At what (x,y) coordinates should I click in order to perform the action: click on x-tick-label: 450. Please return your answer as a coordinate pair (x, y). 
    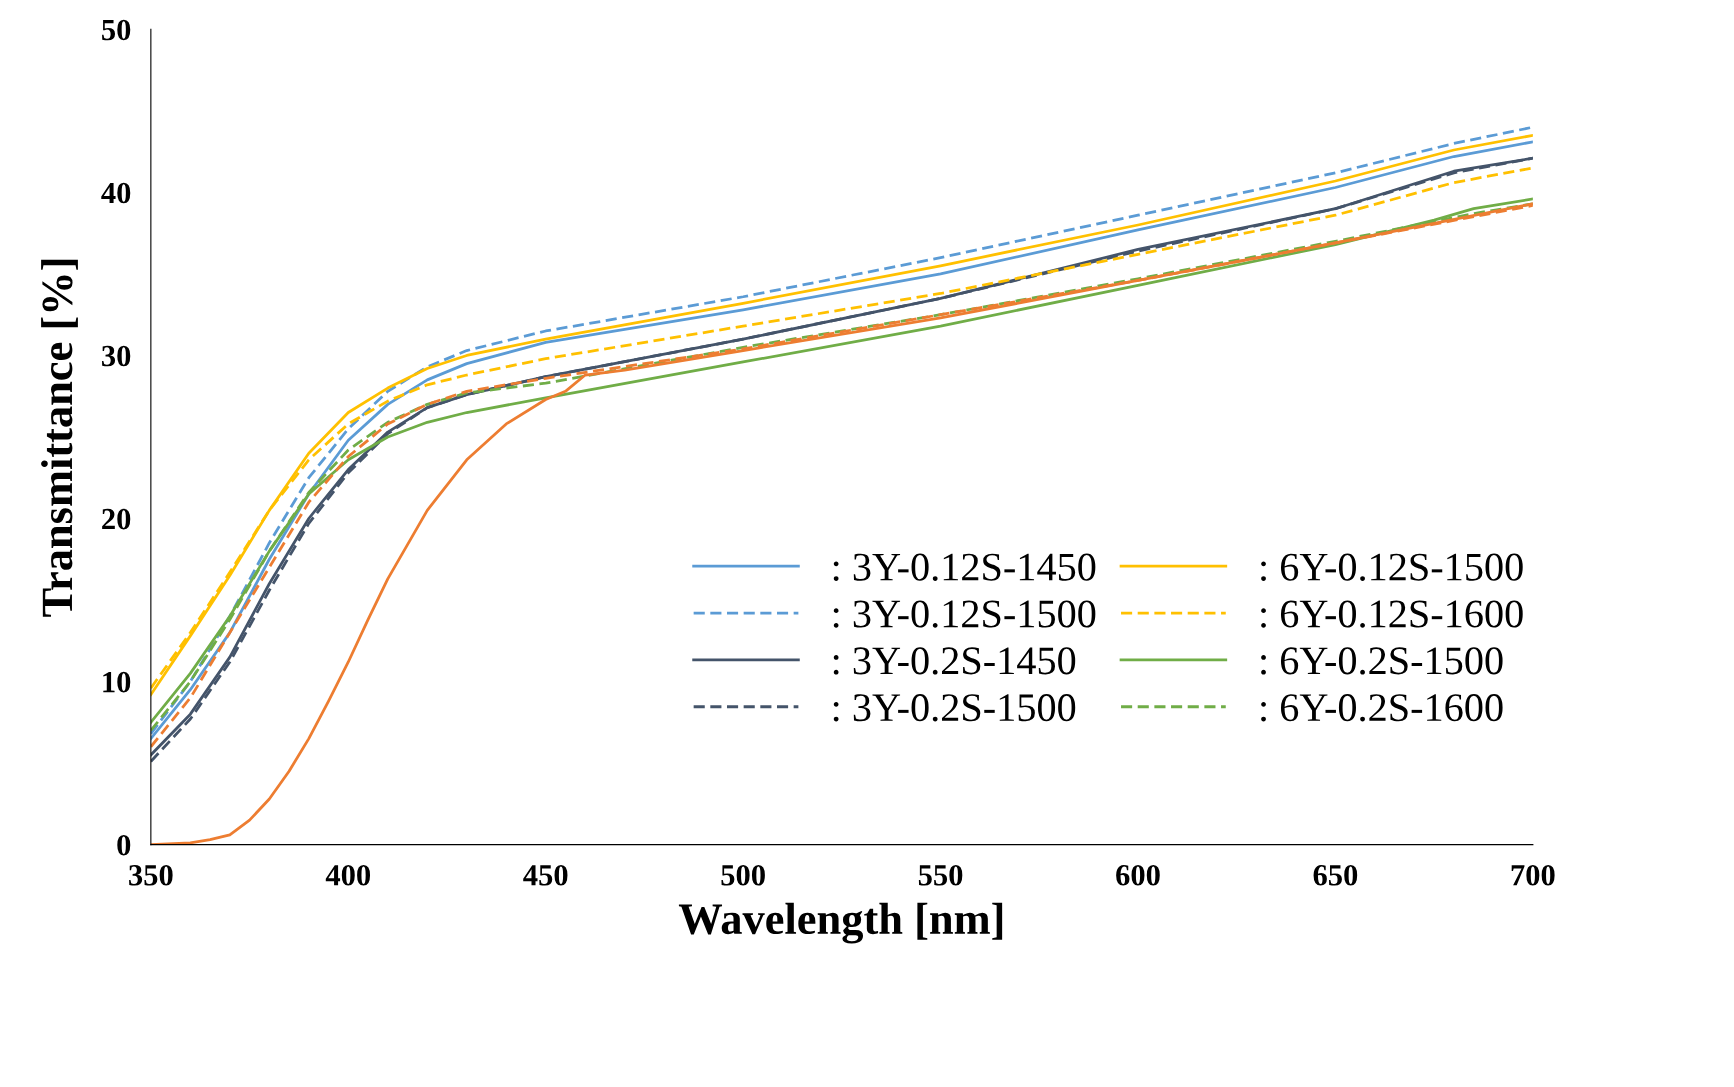
    Looking at the image, I should click on (545, 875).